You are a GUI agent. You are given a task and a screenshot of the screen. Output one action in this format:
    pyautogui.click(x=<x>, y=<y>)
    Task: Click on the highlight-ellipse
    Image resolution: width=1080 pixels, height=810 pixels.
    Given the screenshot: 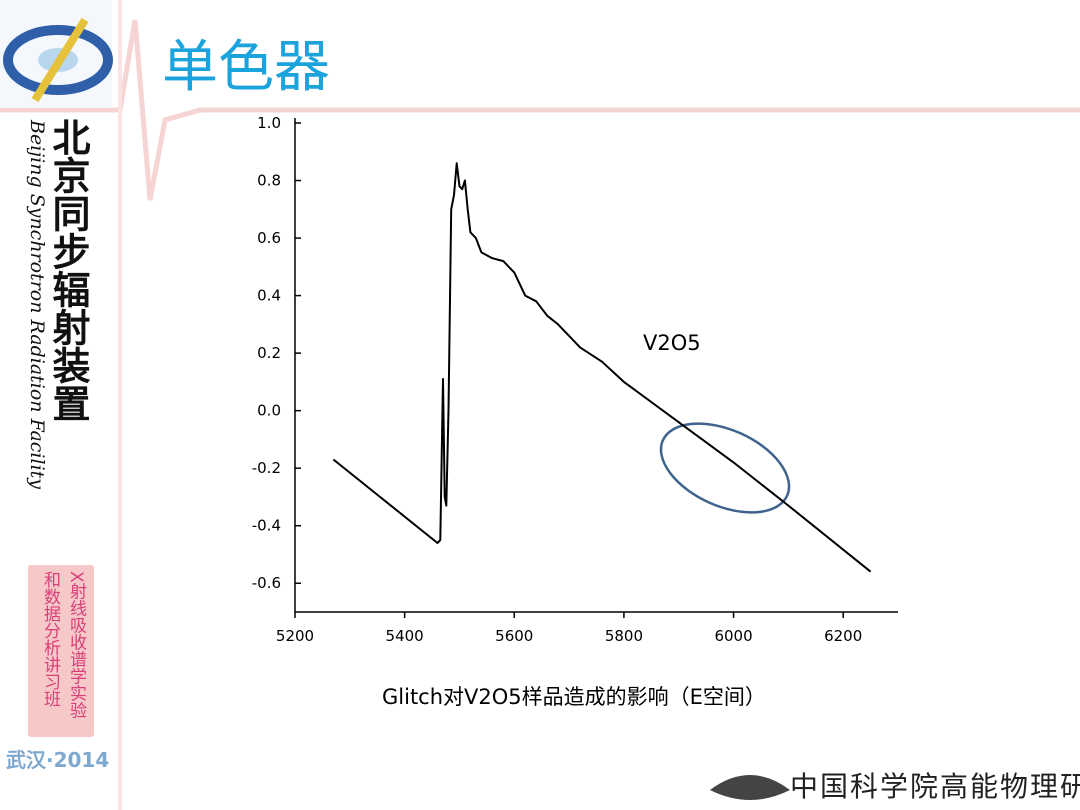 What is the action you would take?
    pyautogui.click(x=725, y=468)
    